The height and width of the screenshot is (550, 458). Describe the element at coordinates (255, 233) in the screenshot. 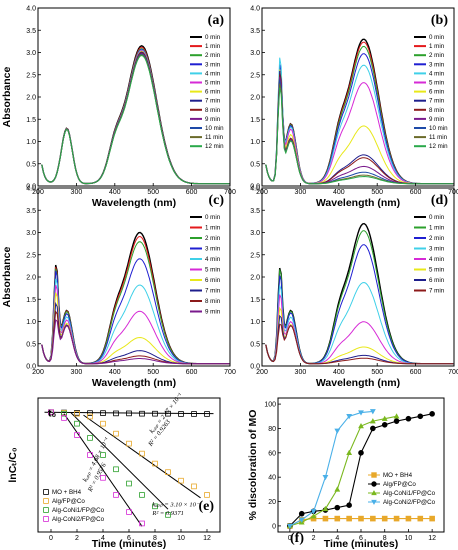

I see `y-tick-label: 3.0` at that location.